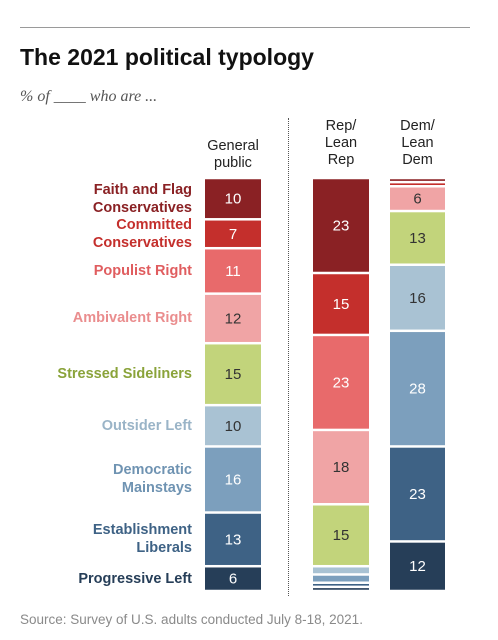  I want to click on typology-label-line: Ambivalent Right, so click(132, 318).